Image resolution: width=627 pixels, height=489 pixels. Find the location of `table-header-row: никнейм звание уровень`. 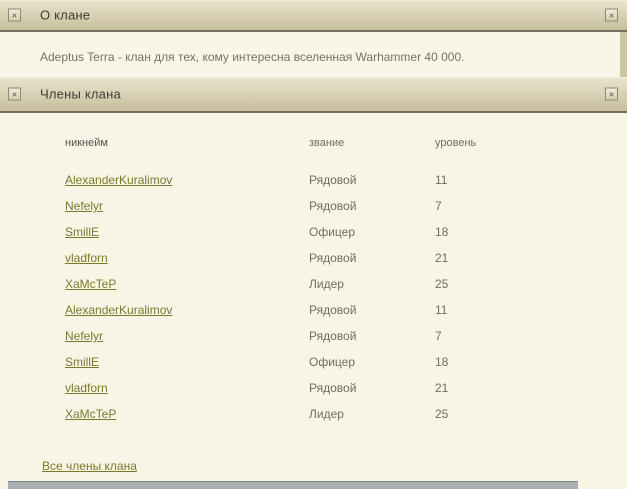

table-header-row: никнейм звание уровень is located at coordinates (280, 143).